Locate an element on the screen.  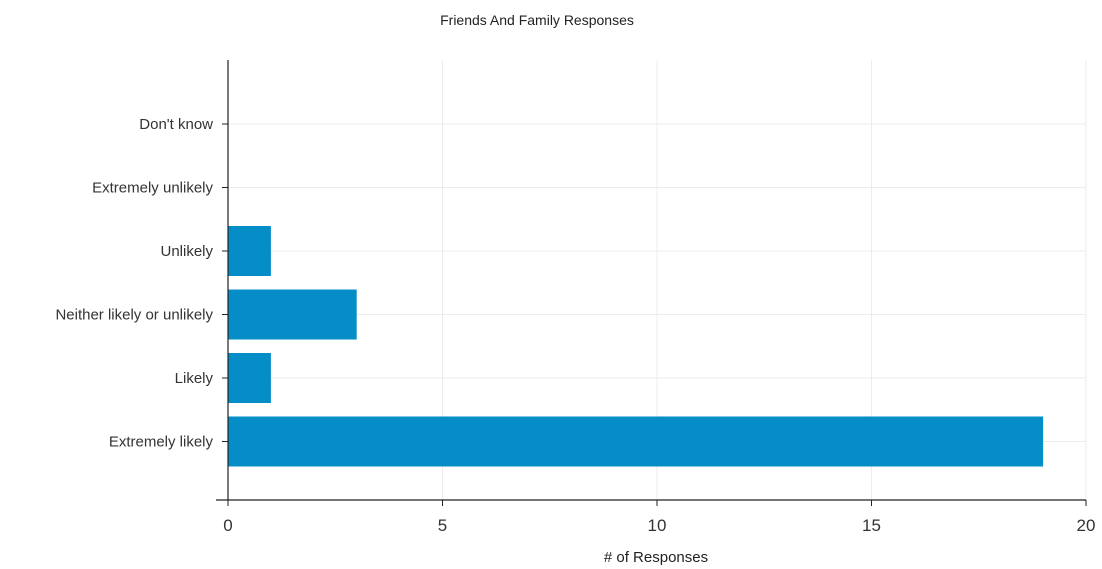
category-label: Don't know is located at coordinates (176, 124).